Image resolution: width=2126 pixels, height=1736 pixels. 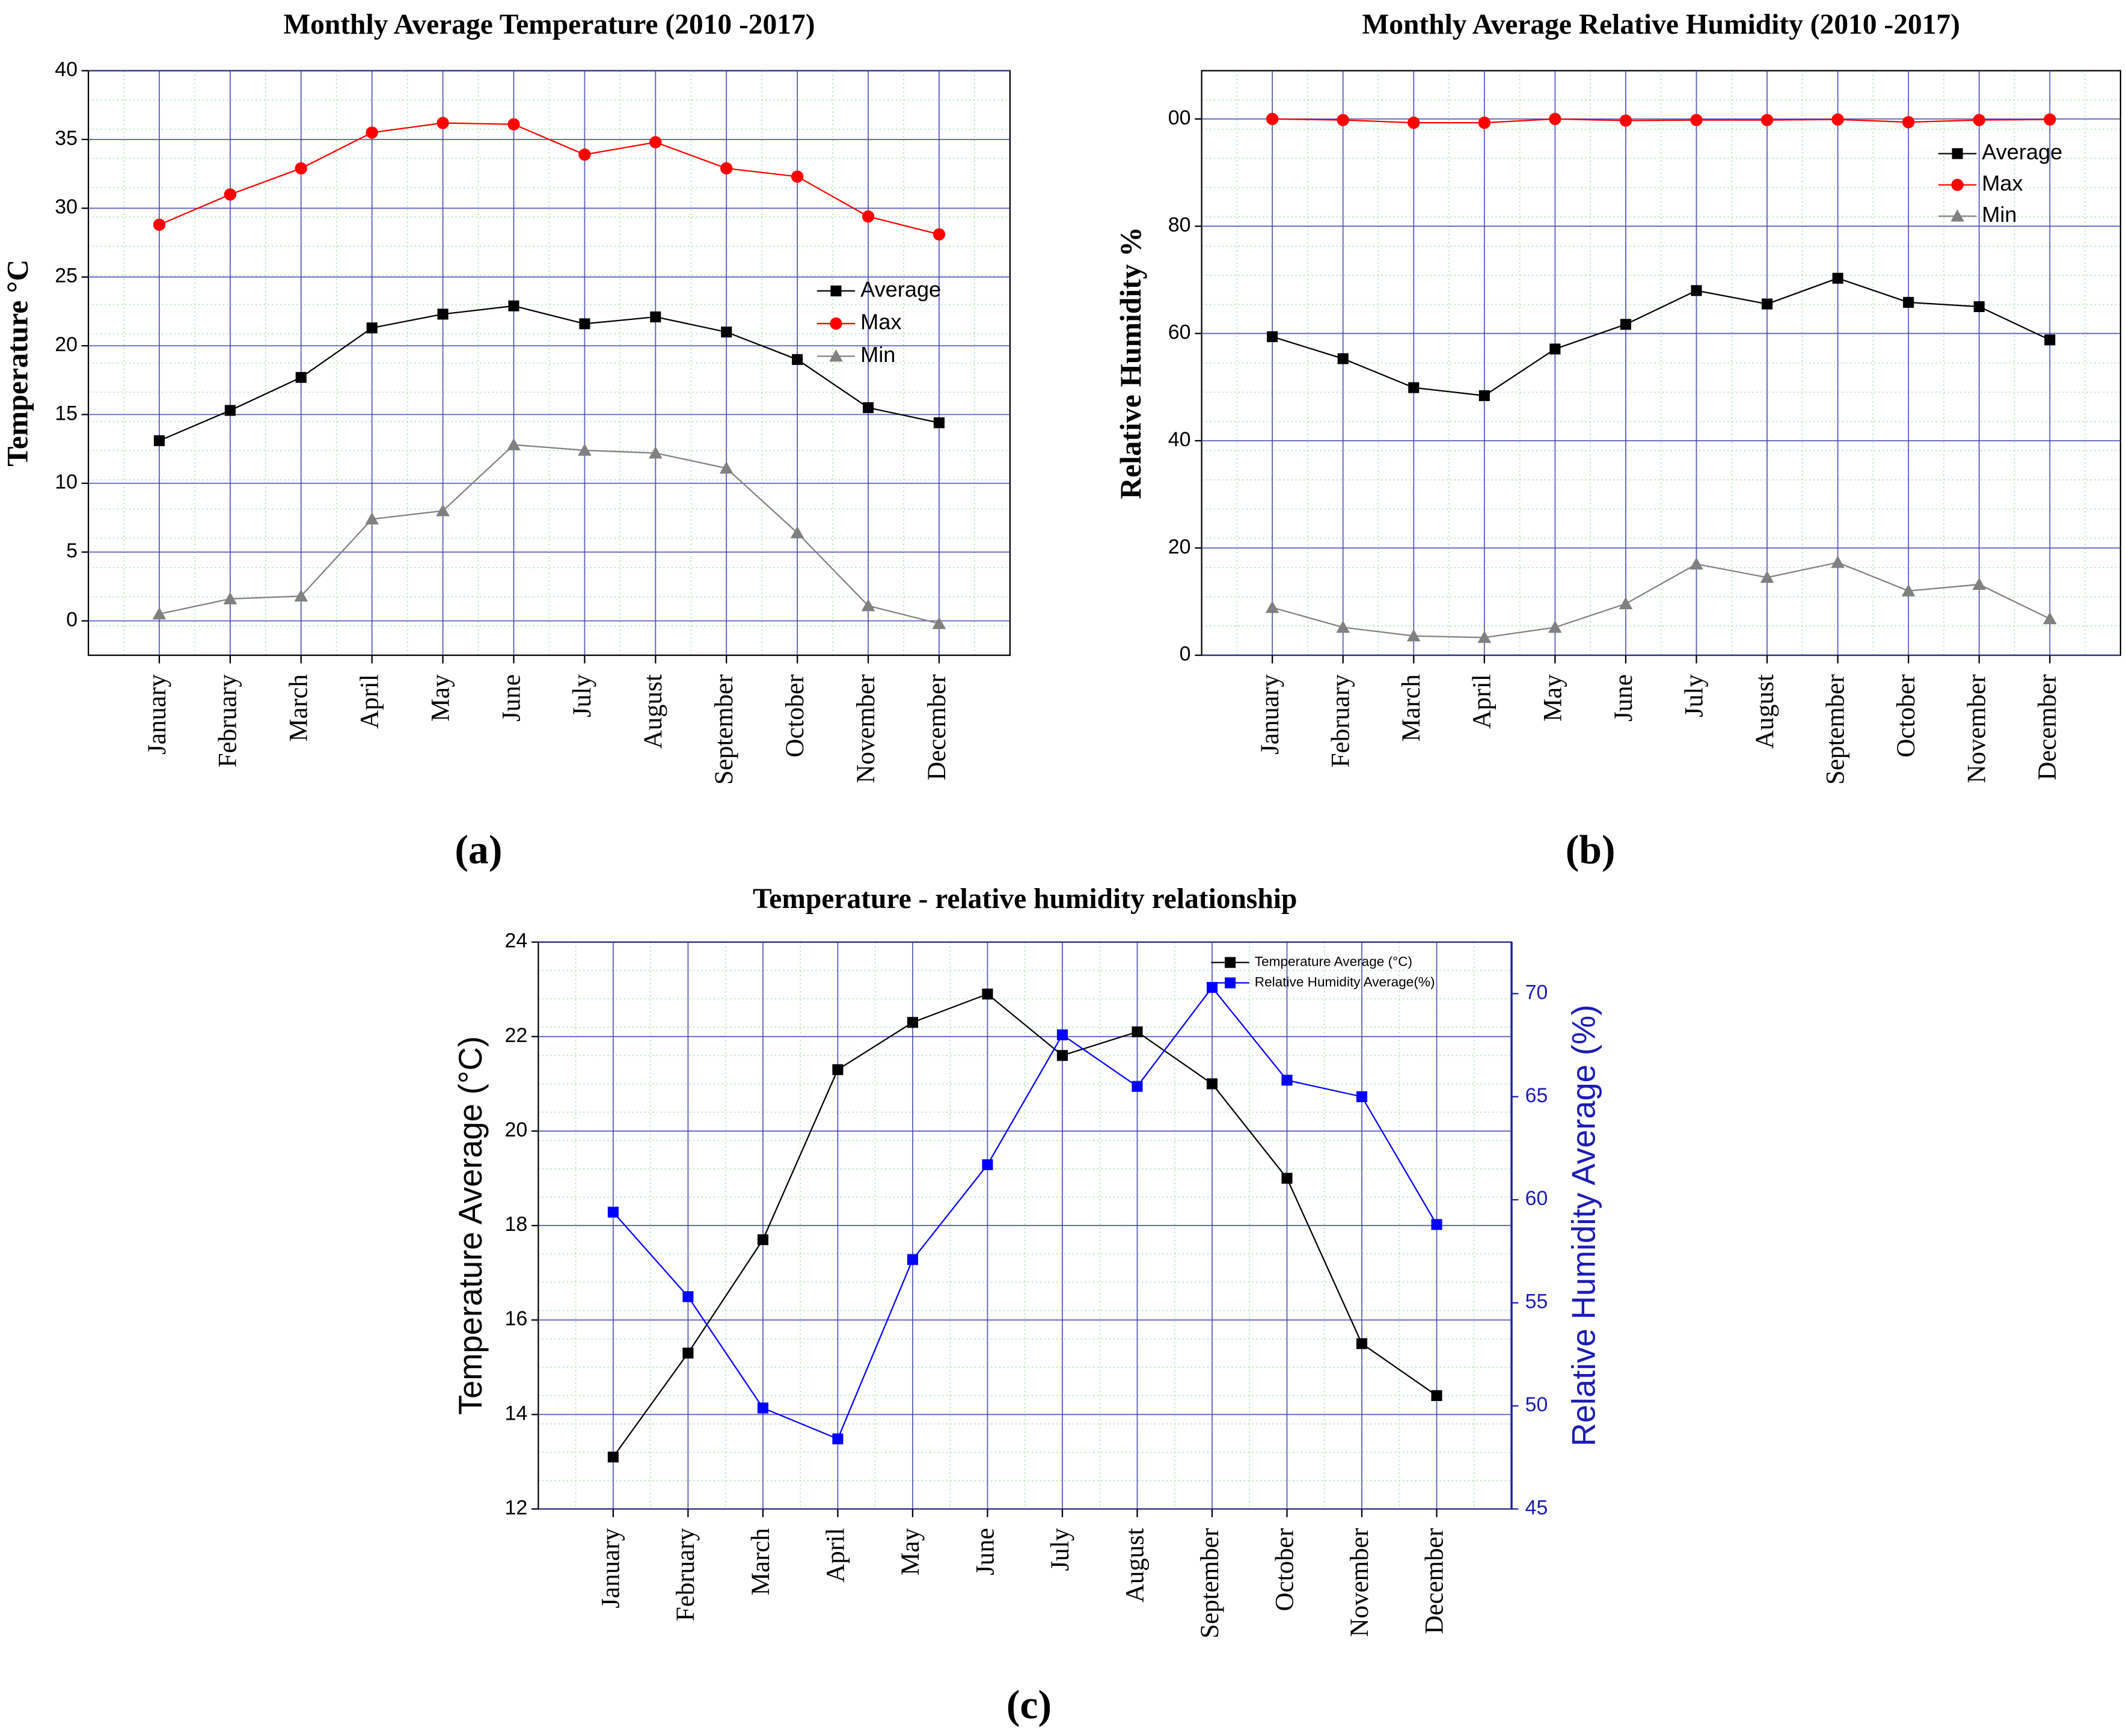 What do you see at coordinates (1536, 1199) in the screenshot?
I see `y2-tick-label: 60` at bounding box center [1536, 1199].